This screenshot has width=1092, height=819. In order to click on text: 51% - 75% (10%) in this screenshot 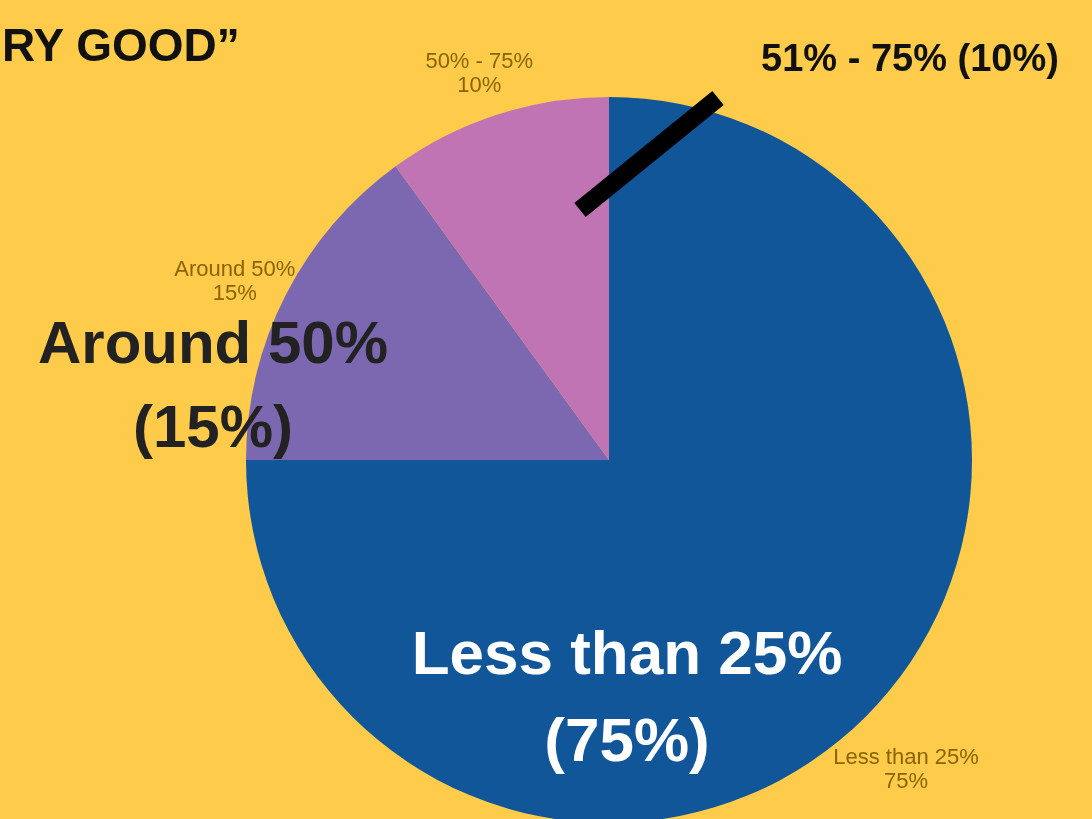, I will do `click(910, 58)`.